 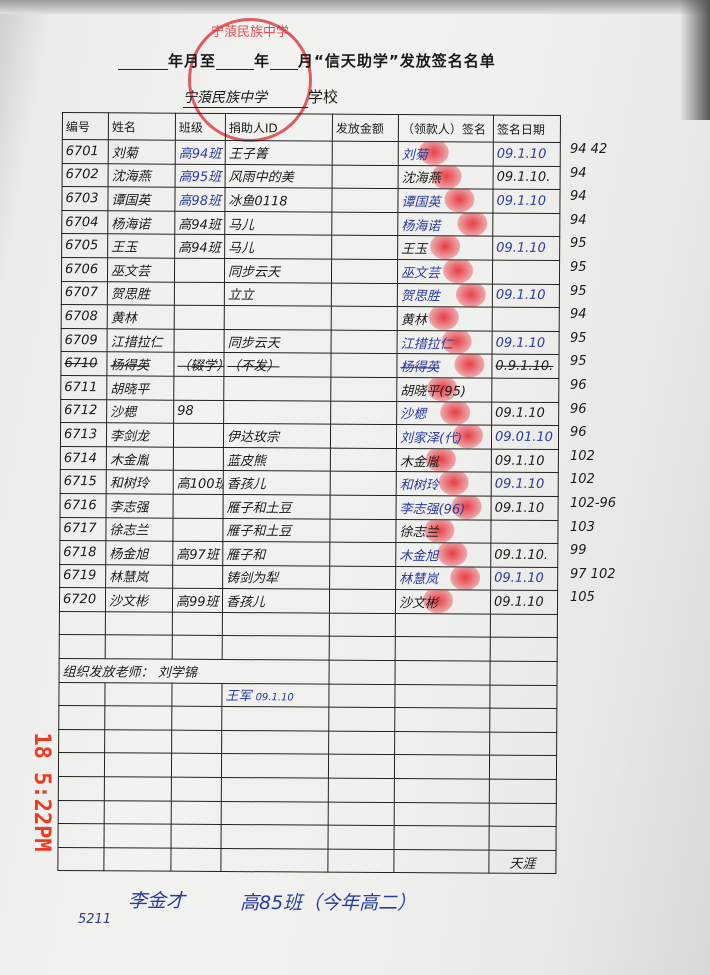 What do you see at coordinates (328, 903) in the screenshot?
I see `bottom-class-note: 高85班（今年高二）` at bounding box center [328, 903].